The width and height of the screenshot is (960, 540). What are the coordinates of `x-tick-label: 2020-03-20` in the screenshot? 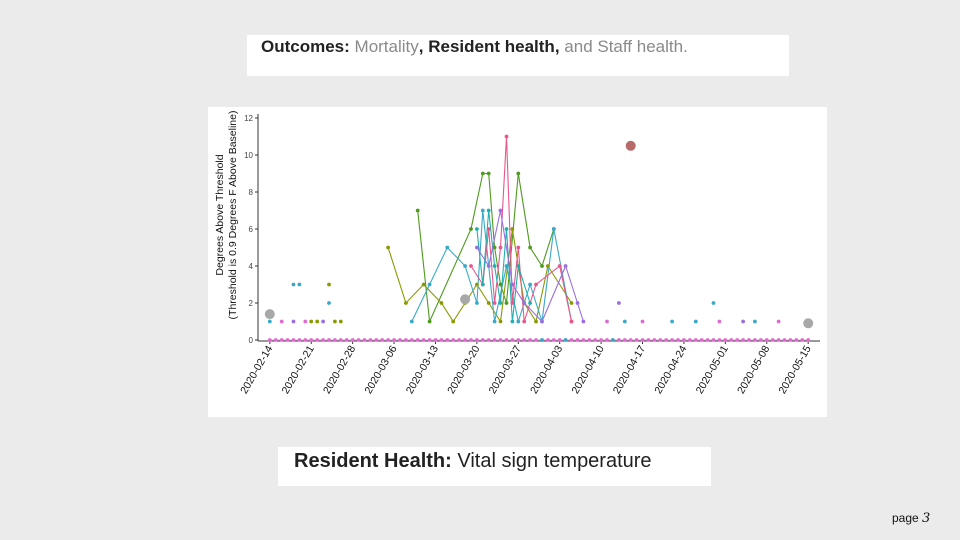 It's located at (463, 369).